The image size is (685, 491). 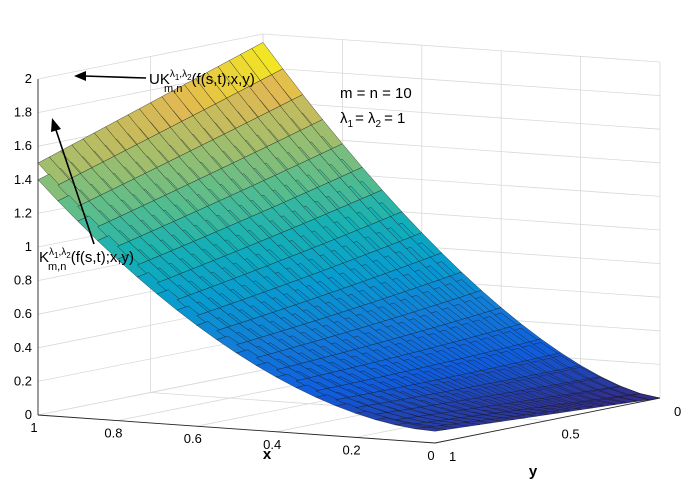 I want to click on k-label-sup-b: λ, so click(x=63, y=252).